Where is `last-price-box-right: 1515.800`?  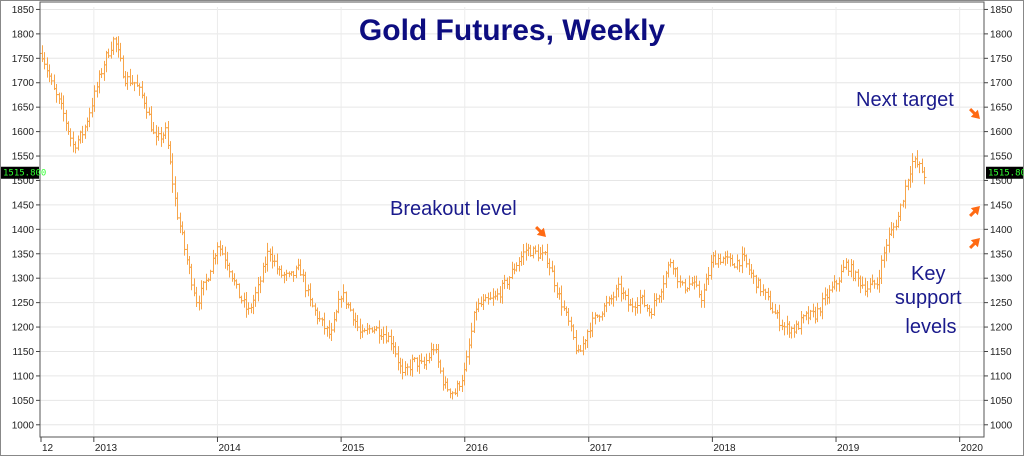 last-price-box-right: 1515.800 is located at coordinates (1005, 172).